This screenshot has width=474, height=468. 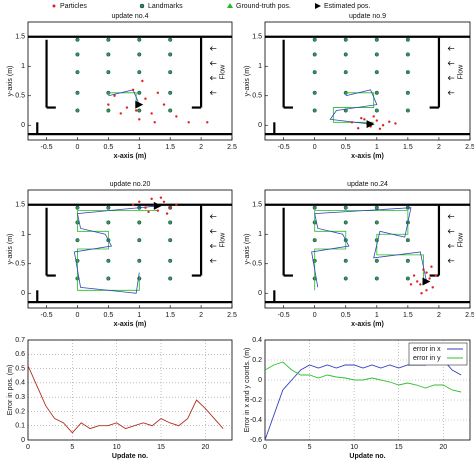 I want to click on x-tick-label: 0.5, so click(x=346, y=315).